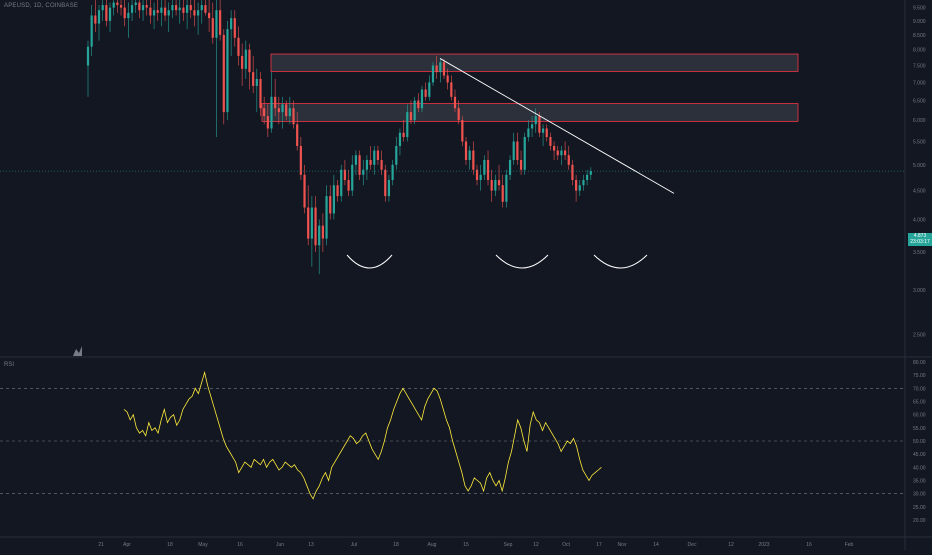  I want to click on rsi-tick-label: 60.00, so click(919, 416).